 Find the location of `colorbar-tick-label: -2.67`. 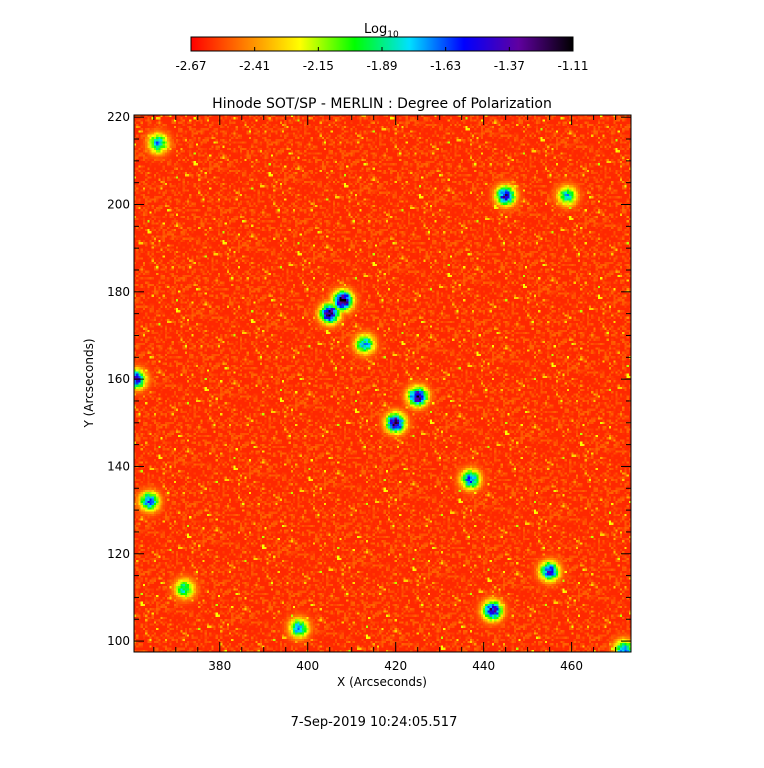

colorbar-tick-label: -2.67 is located at coordinates (190, 66).